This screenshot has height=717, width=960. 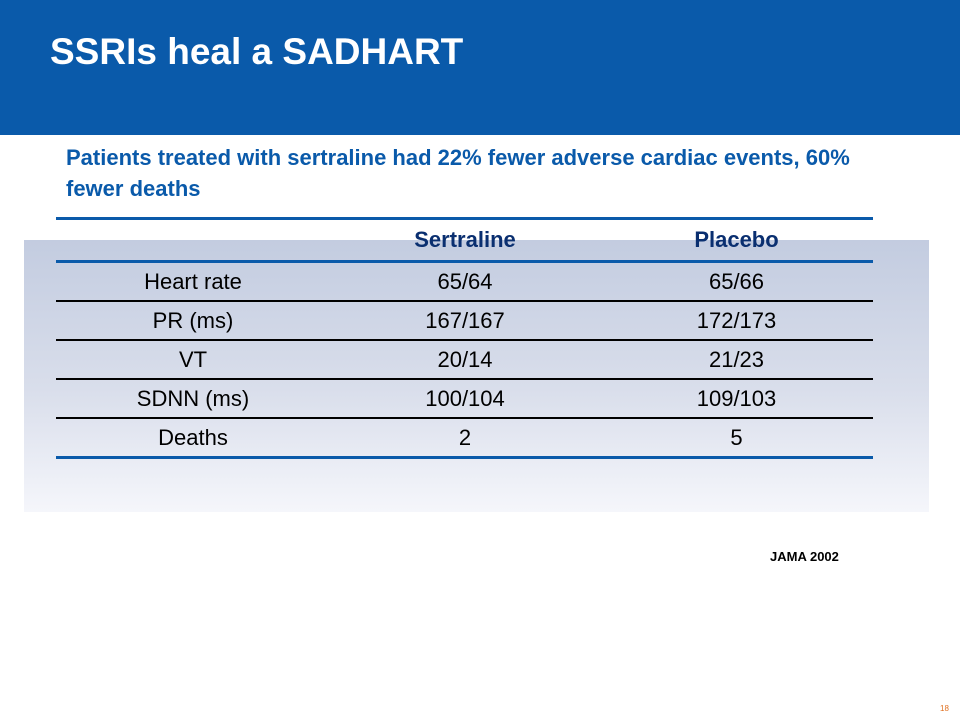 I want to click on row-label: Deaths, so click(x=193, y=437).